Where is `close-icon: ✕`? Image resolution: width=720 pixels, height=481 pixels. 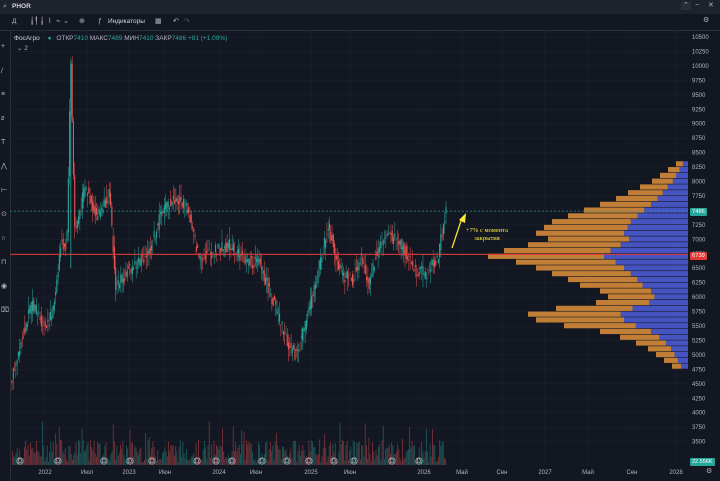
close-icon: ✕ is located at coordinates (711, 5).